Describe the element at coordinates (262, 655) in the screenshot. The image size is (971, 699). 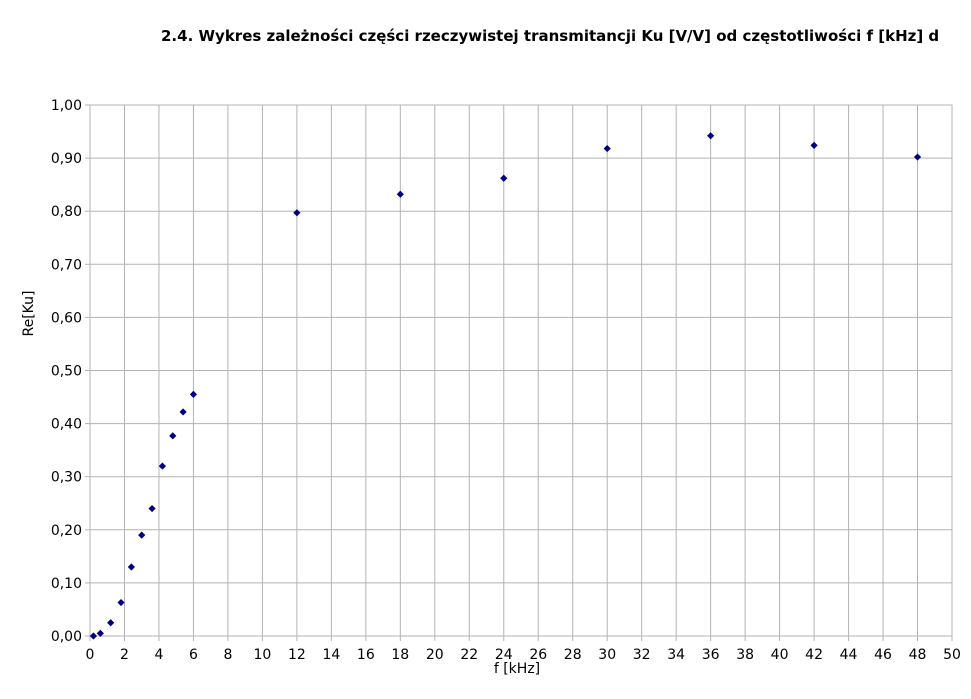
I see `x-tick-label: 10` at that location.